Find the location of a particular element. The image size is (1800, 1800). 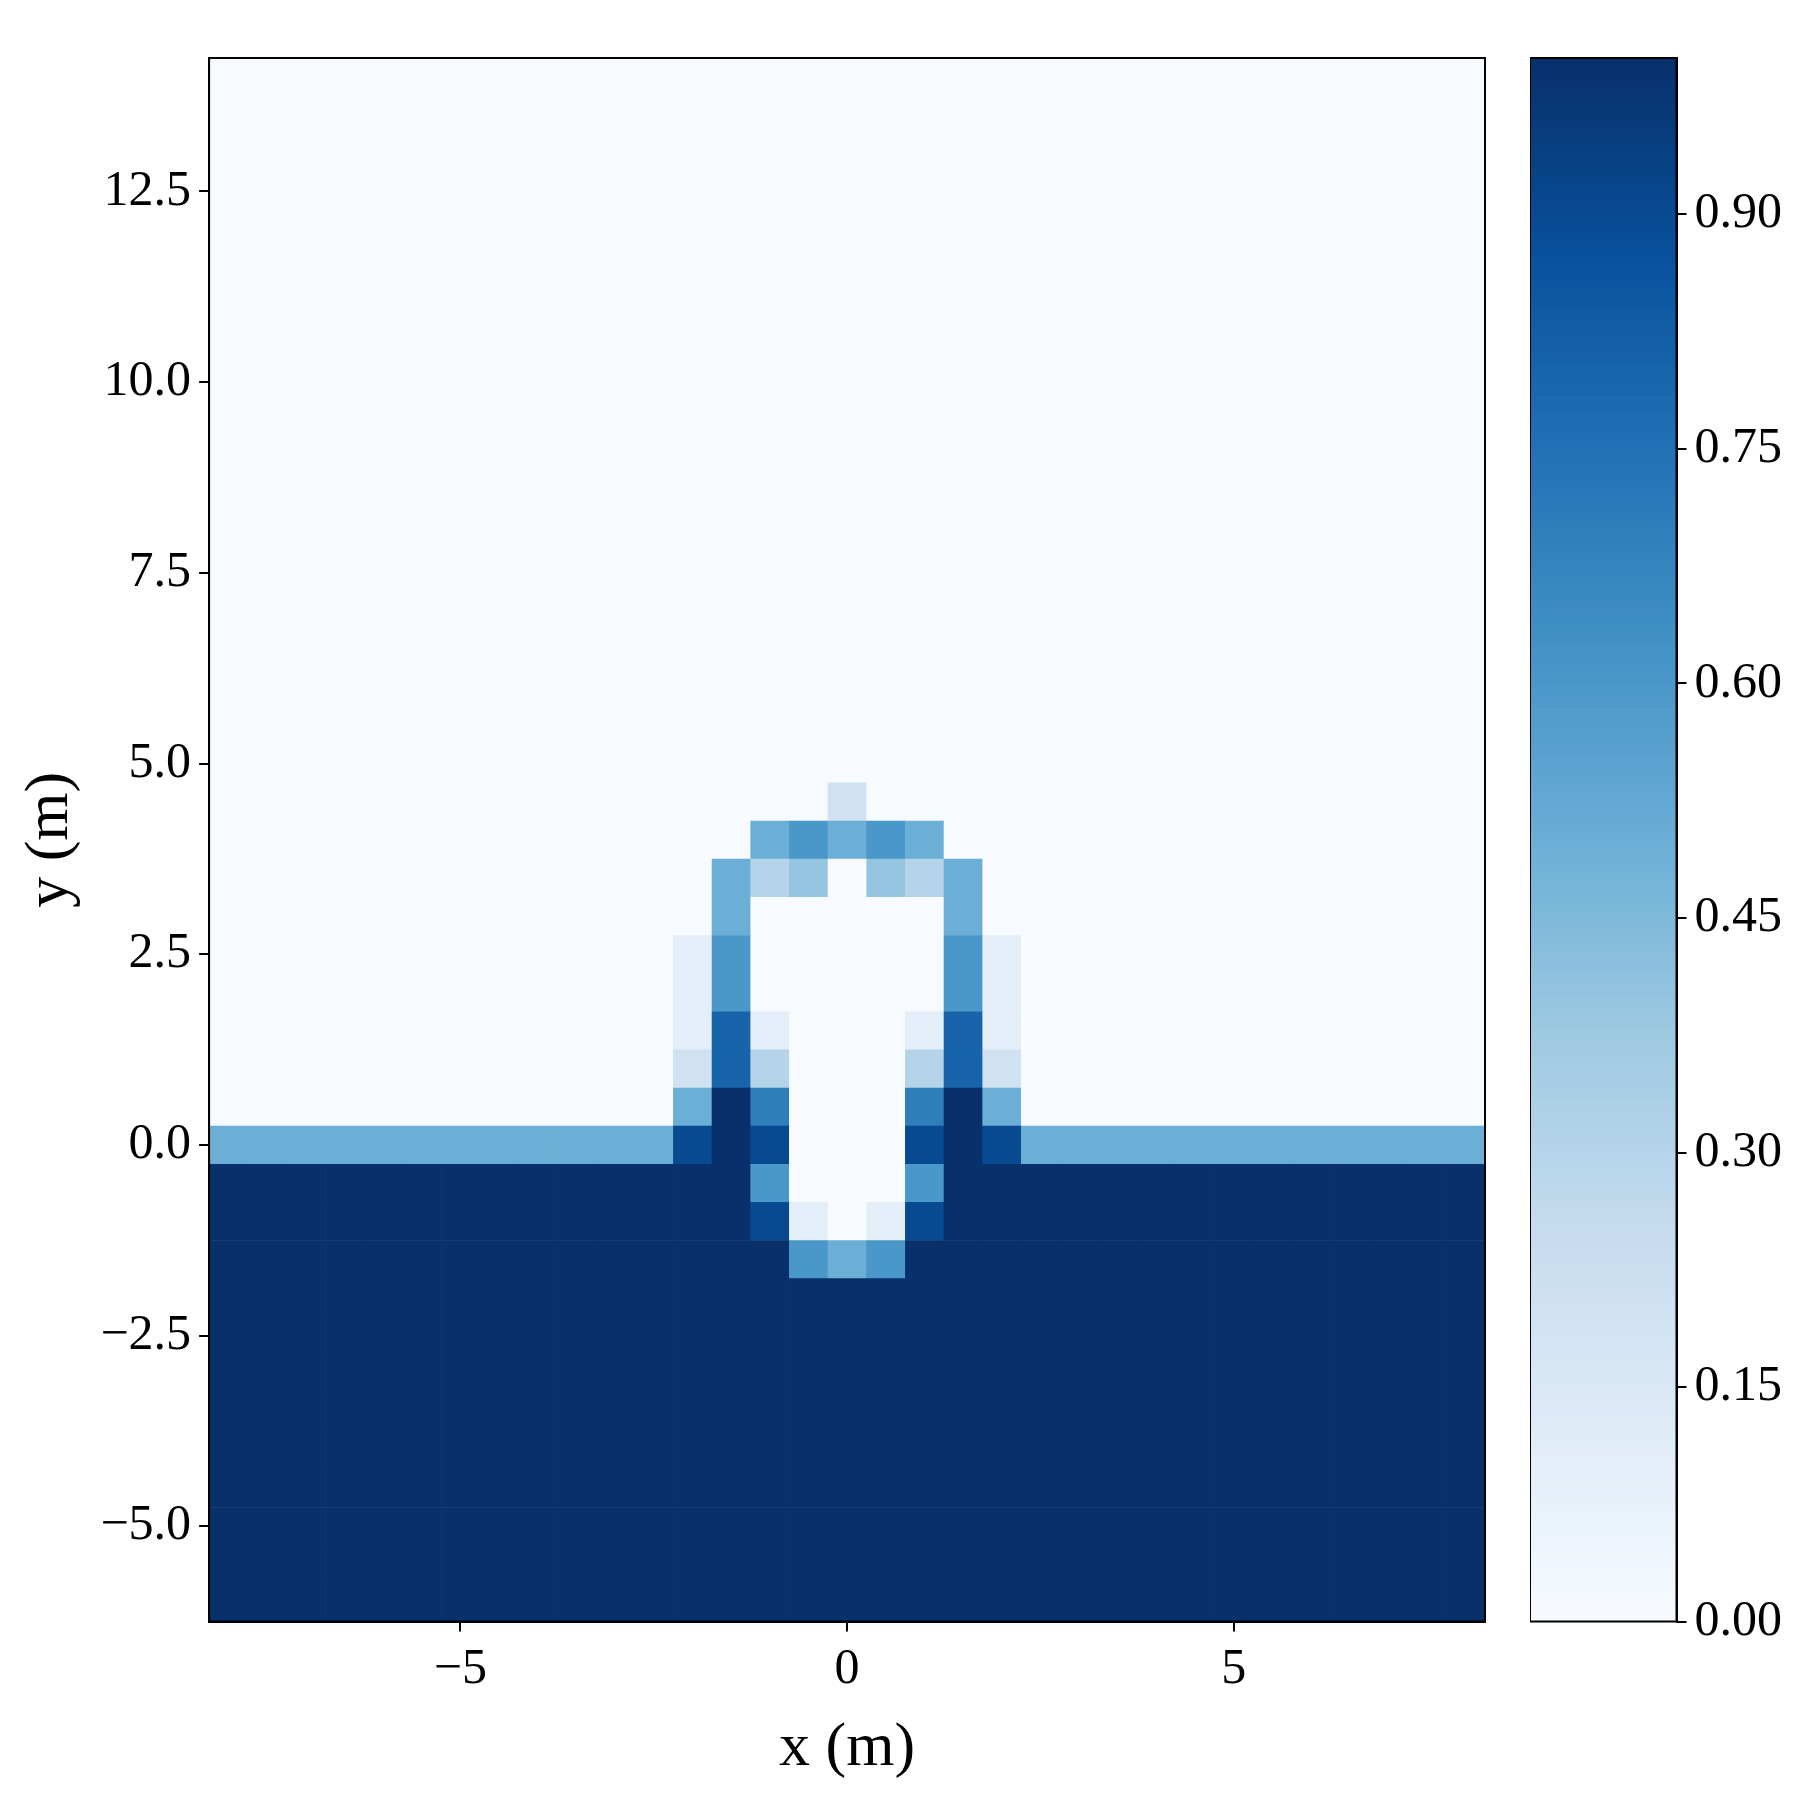

x-tick-label: 5 is located at coordinates (1234, 1665).